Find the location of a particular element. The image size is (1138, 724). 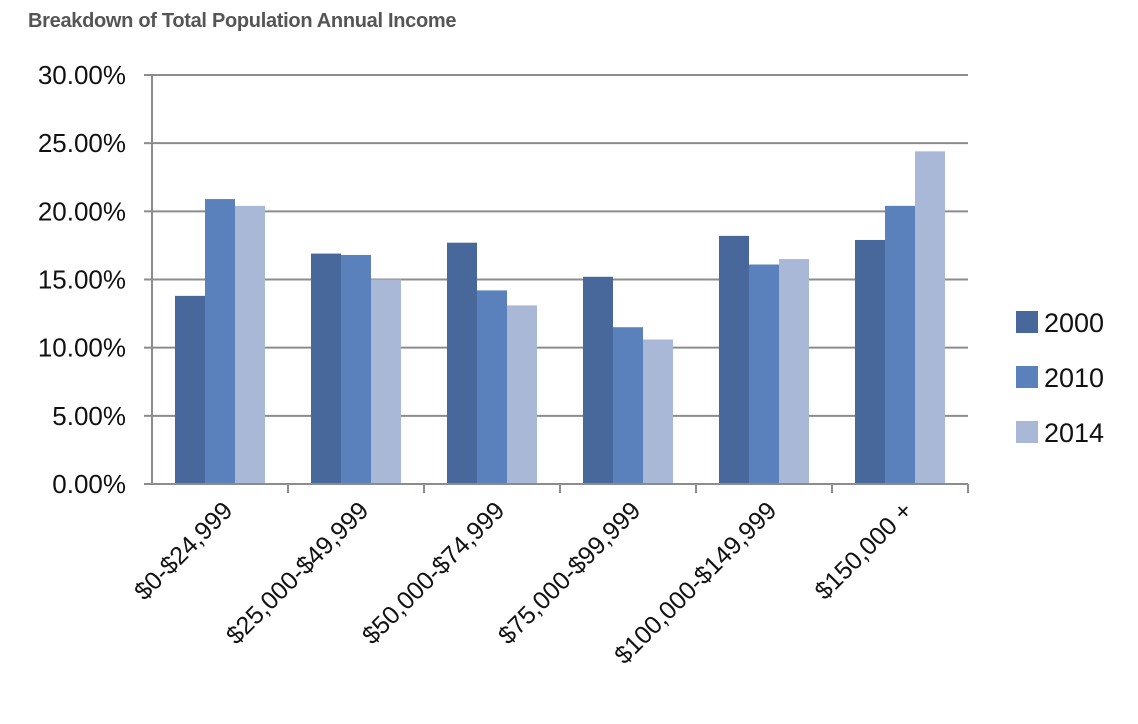

x-tick-label: $25,000-$49,999 is located at coordinates (297, 572).